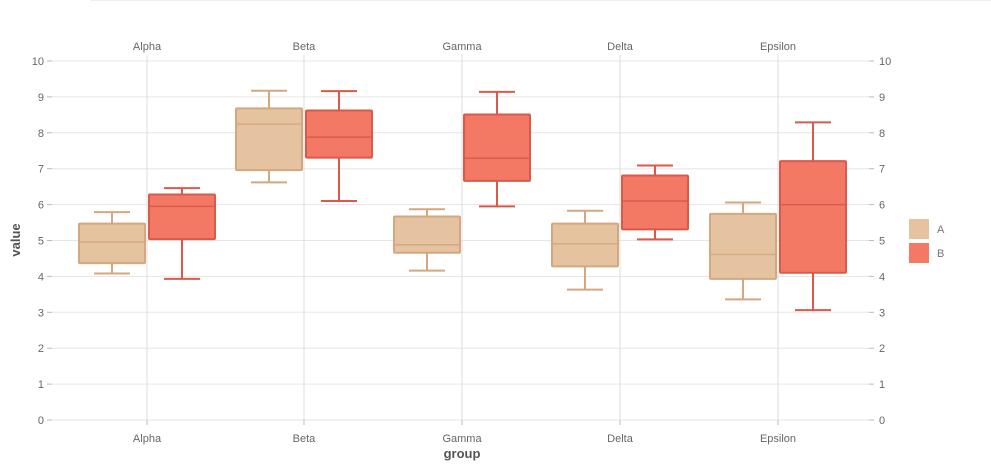 This screenshot has height=471, width=991. Describe the element at coordinates (882, 313) in the screenshot. I see `y-tick-label-right: 3` at that location.